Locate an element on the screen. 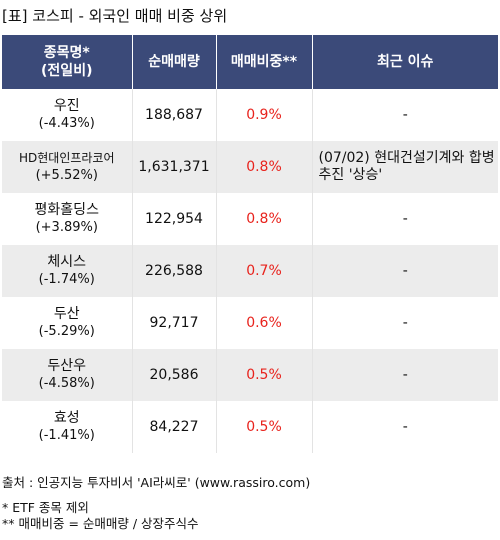  stock-name: 효성 is located at coordinates (66, 418).